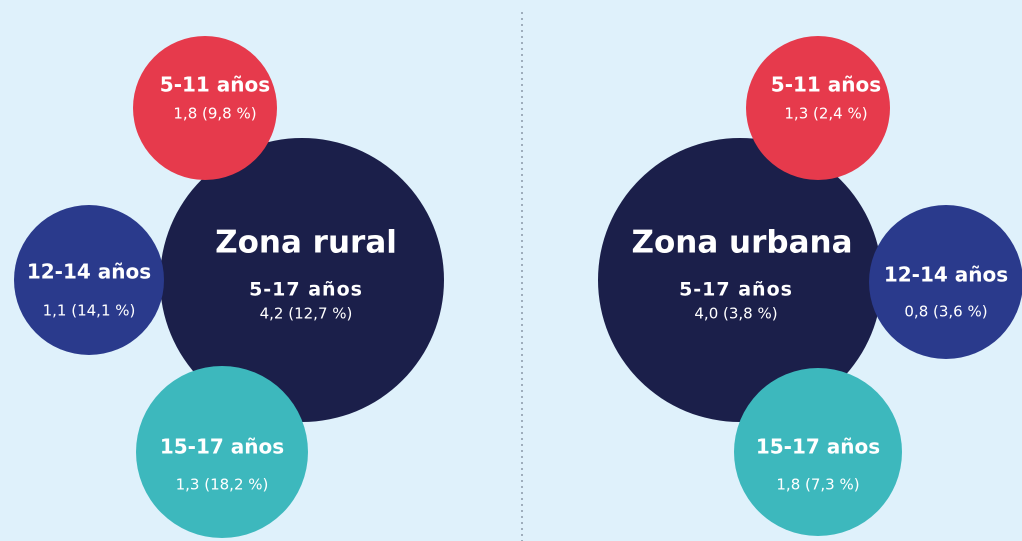 The image size is (1022, 541). What do you see at coordinates (306, 243) in the screenshot?
I see `group-title: Zona rural` at bounding box center [306, 243].